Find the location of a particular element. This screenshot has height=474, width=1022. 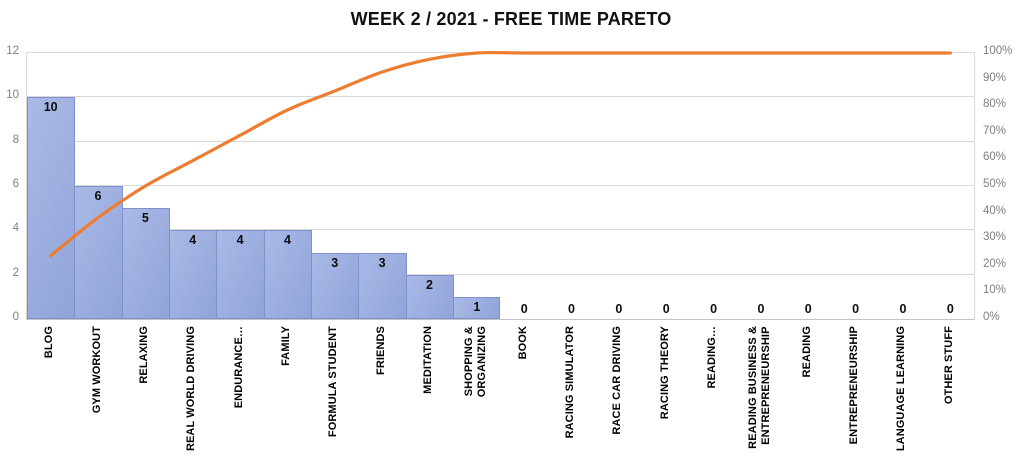

category-label: LANGUAGE LEARNING is located at coordinates (901, 400).